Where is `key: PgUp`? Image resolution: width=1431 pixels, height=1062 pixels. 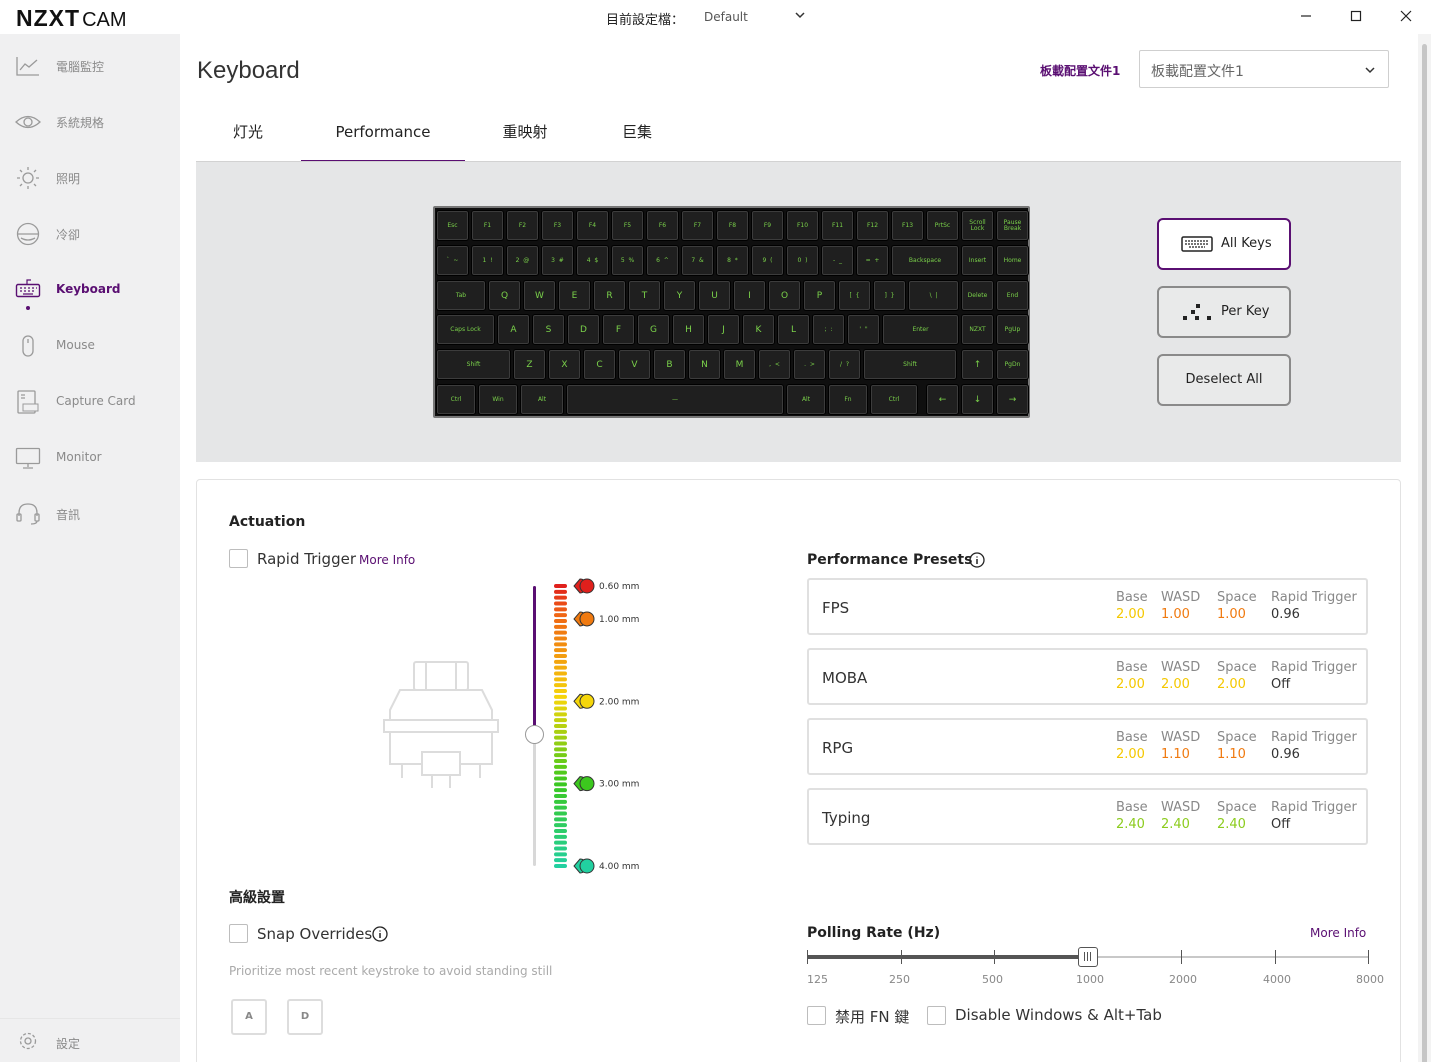
key: PgUp is located at coordinates (1012, 329).